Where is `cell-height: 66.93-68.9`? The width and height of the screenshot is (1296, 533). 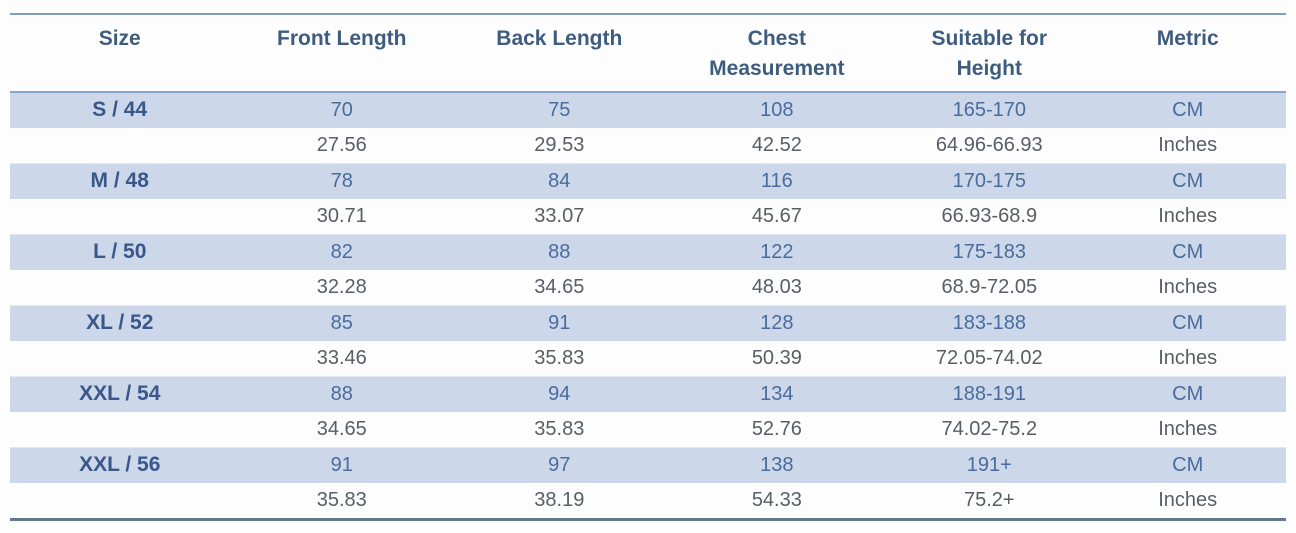 cell-height: 66.93-68.9 is located at coordinates (989, 216).